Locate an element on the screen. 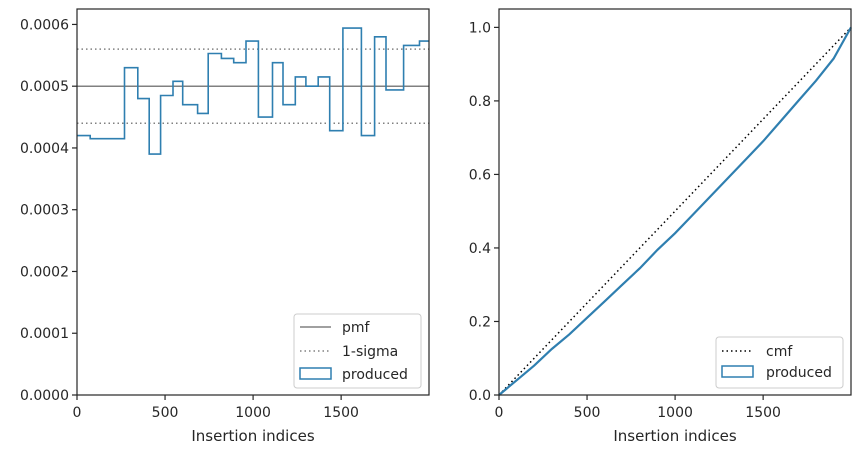  pmf-chart-marks is located at coordinates (253, 91).